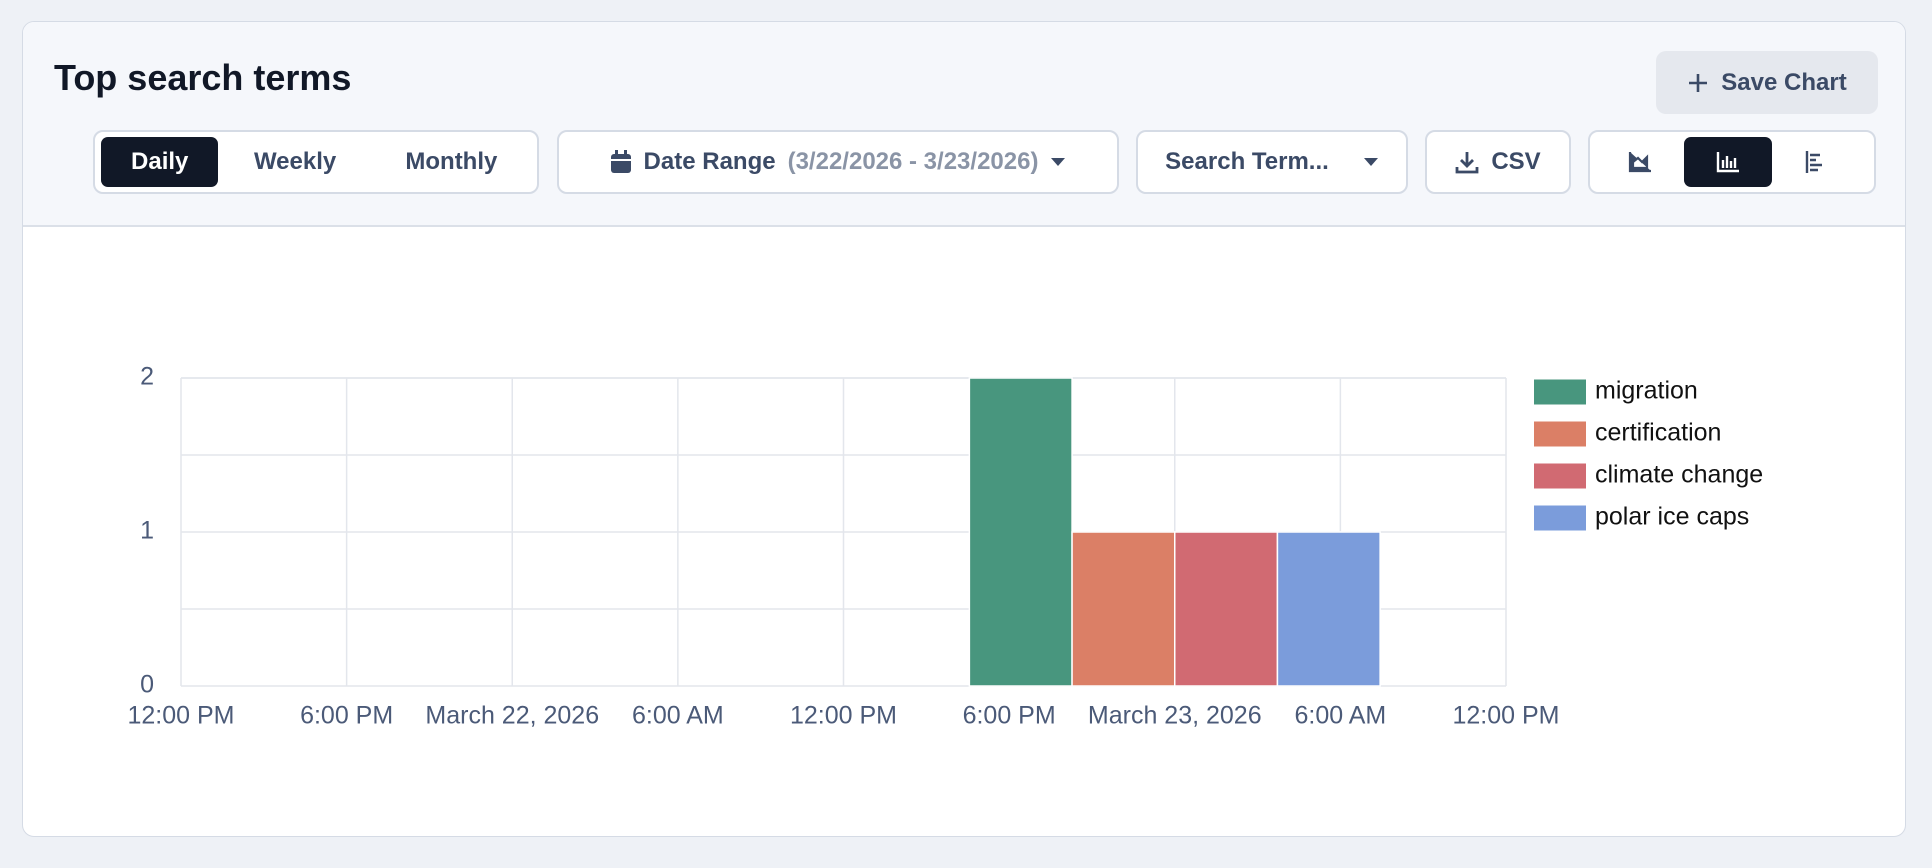  What do you see at coordinates (1516, 161) in the screenshot?
I see `csv-label: CSV` at bounding box center [1516, 161].